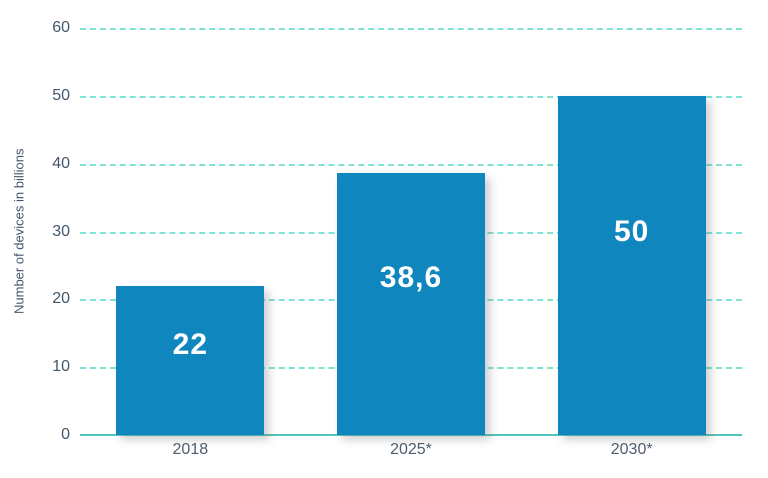 The image size is (768, 478). What do you see at coordinates (411, 435) in the screenshot?
I see `x-axis-line` at bounding box center [411, 435].